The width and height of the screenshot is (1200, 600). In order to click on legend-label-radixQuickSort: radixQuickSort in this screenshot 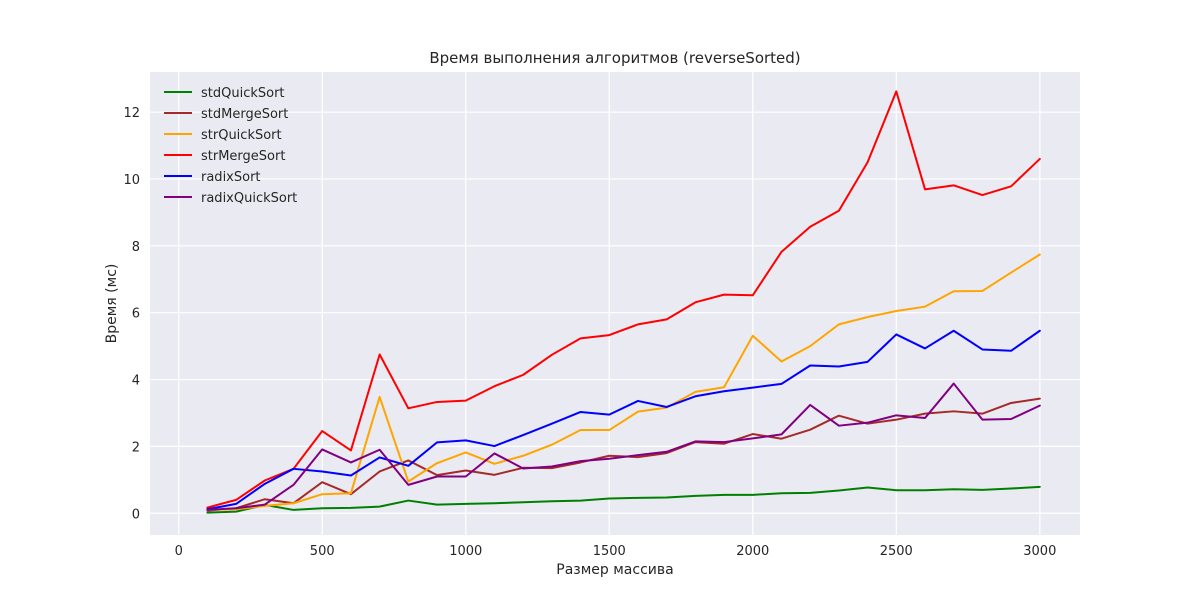, I will do `click(249, 198)`.